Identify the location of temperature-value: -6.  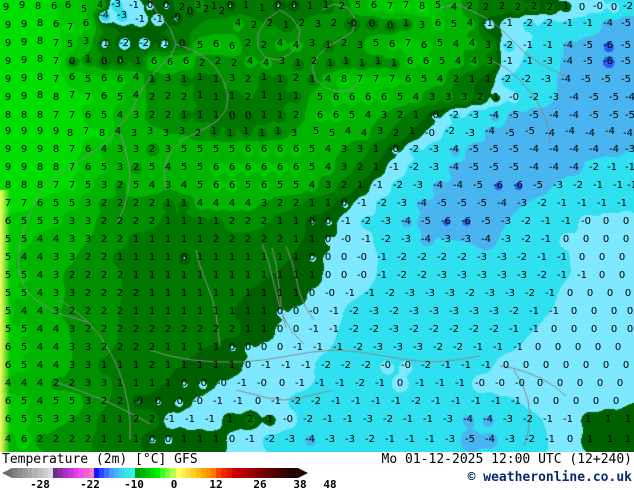
(498, 185).